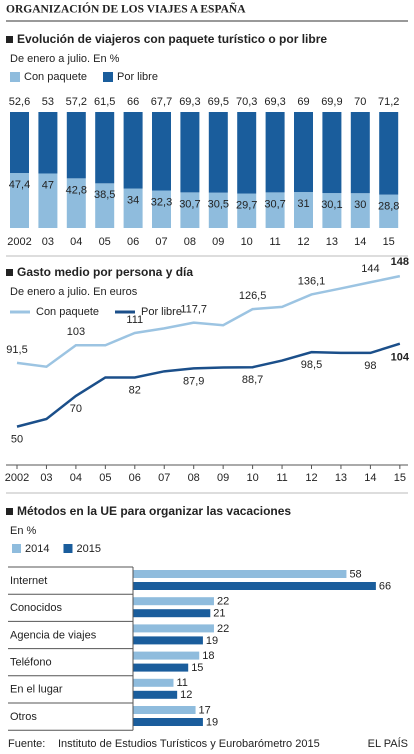 The height and width of the screenshot is (754, 414). Describe the element at coordinates (274, 242) in the screenshot. I see `x-tick-label: 11` at that location.